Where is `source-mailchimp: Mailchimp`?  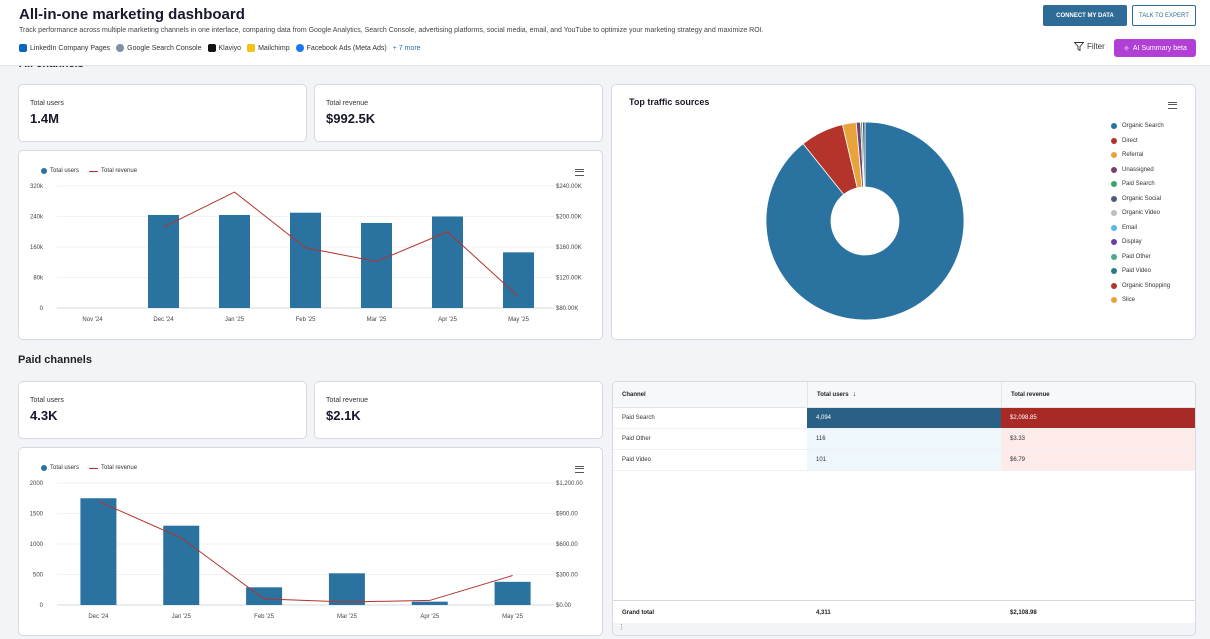 source-mailchimp: Mailchimp is located at coordinates (268, 48).